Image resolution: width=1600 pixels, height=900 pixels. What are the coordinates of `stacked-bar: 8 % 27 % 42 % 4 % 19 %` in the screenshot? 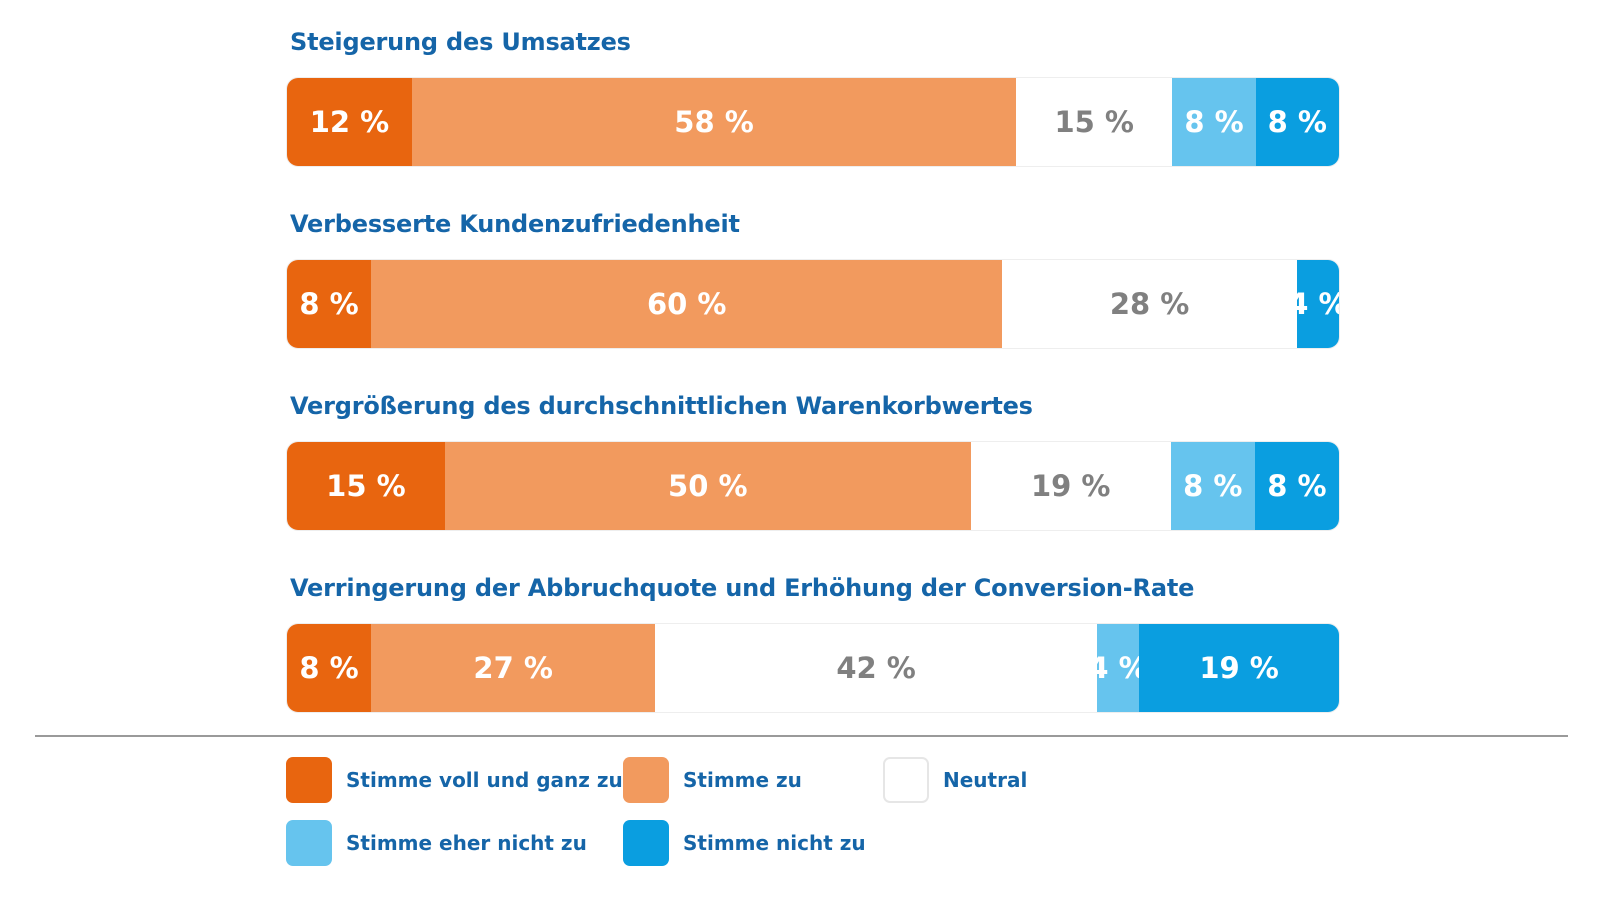 It's located at (813, 668).